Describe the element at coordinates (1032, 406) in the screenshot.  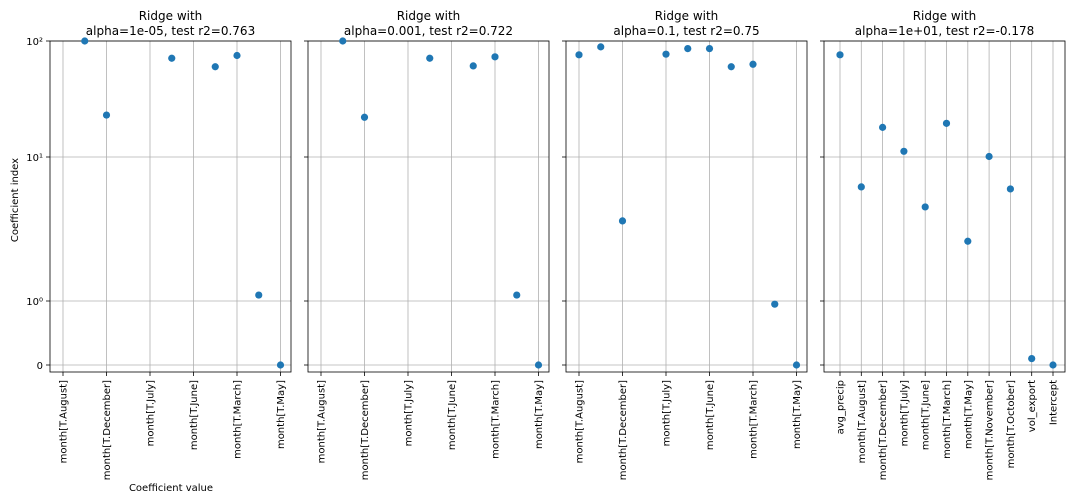
I see `x-tick-label: vol_export` at that location.